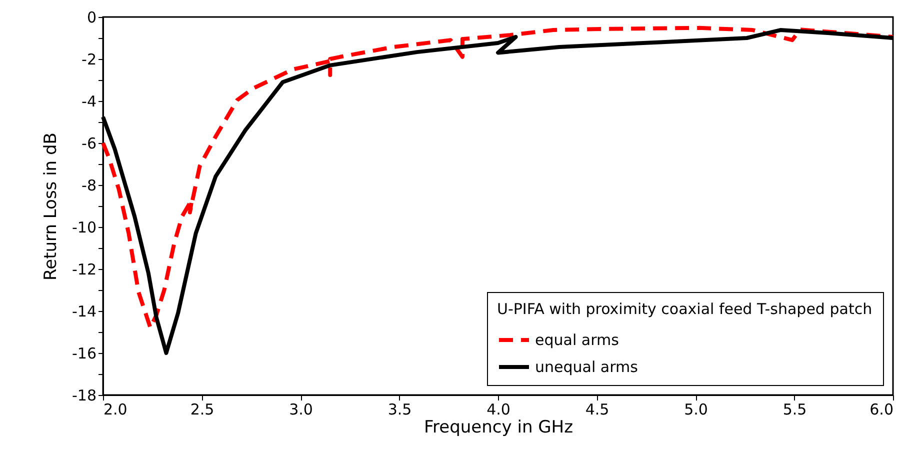 The height and width of the screenshot is (455, 909). I want to click on x-tick-label: 3.0, so click(301, 409).